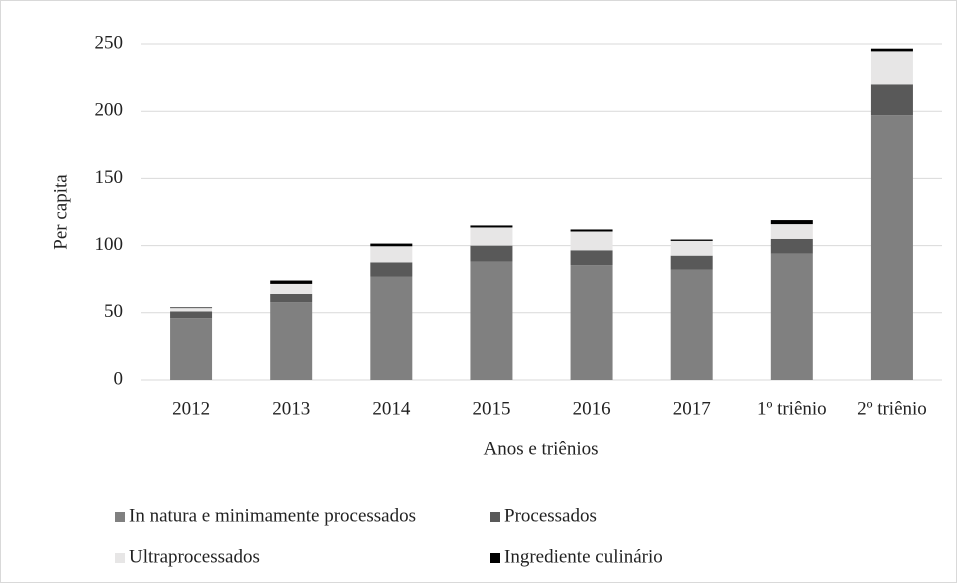 This screenshot has width=957, height=583. Describe the element at coordinates (291, 408) in the screenshot. I see `x-tick-label: 2013` at that location.